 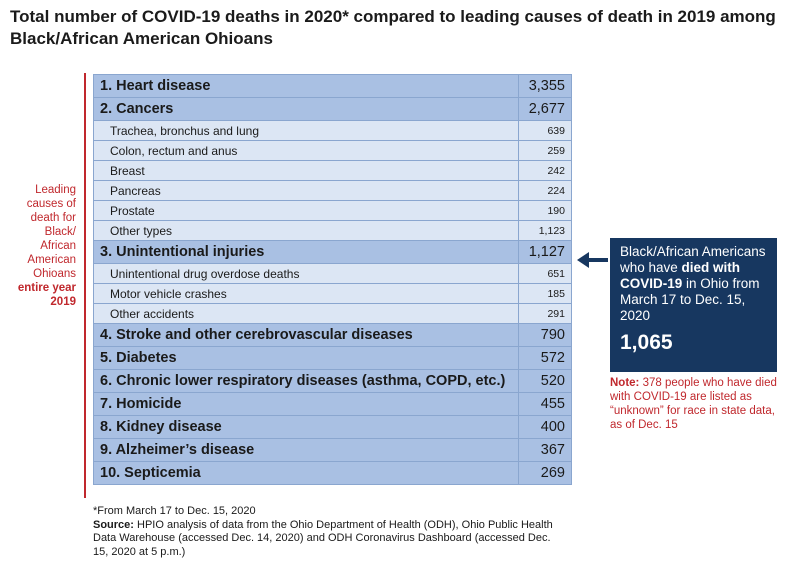 What do you see at coordinates (306, 150) in the screenshot?
I see `cause-label: Colon, rectum and anus` at bounding box center [306, 150].